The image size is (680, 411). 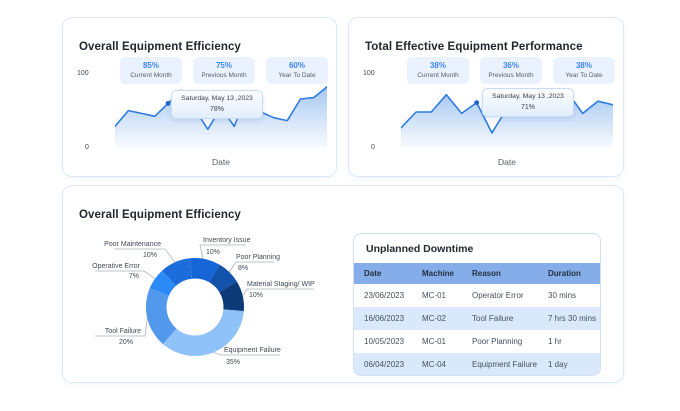 I want to click on teep-card-title: Total Effective Equipment Performance, so click(x=474, y=46).